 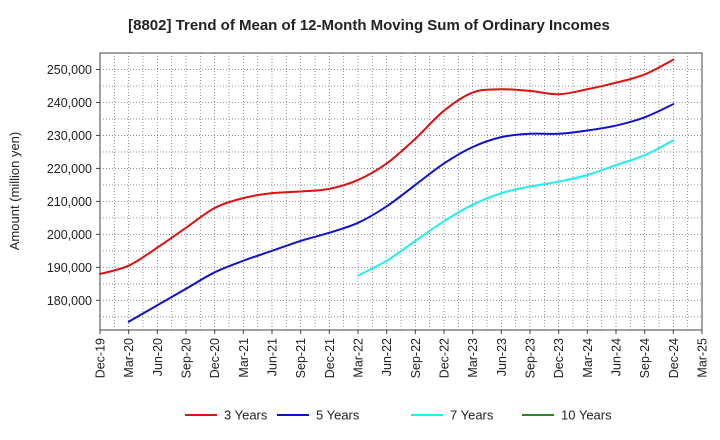 What do you see at coordinates (398, 415) in the screenshot?
I see `legend: 3 Years 5 Years 7 Years 10 Years` at bounding box center [398, 415].